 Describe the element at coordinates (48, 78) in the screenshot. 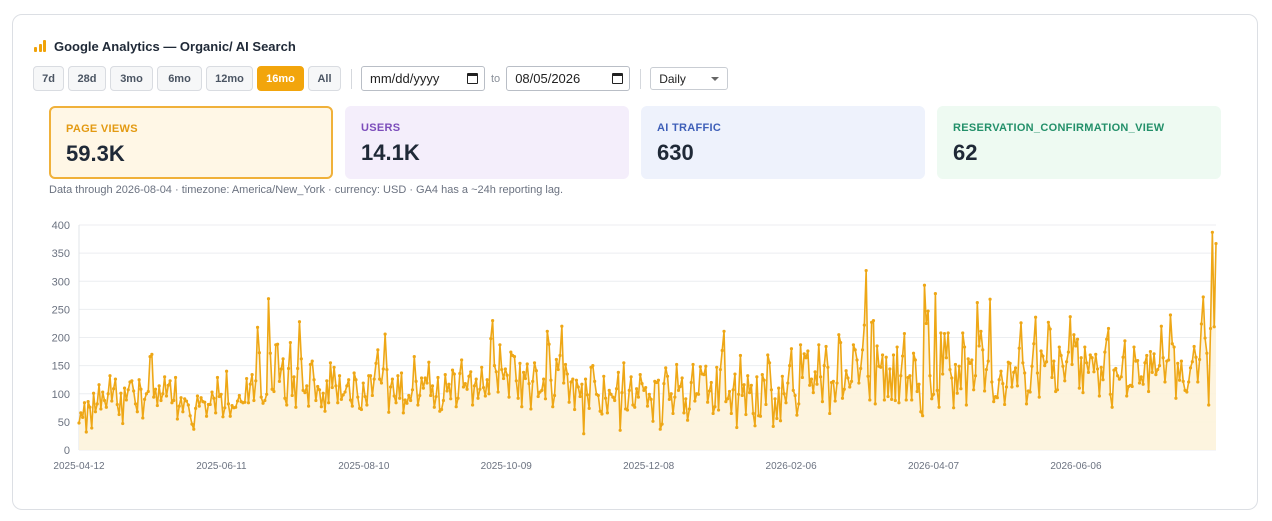

I see `range-button-7d: 7d` at that location.